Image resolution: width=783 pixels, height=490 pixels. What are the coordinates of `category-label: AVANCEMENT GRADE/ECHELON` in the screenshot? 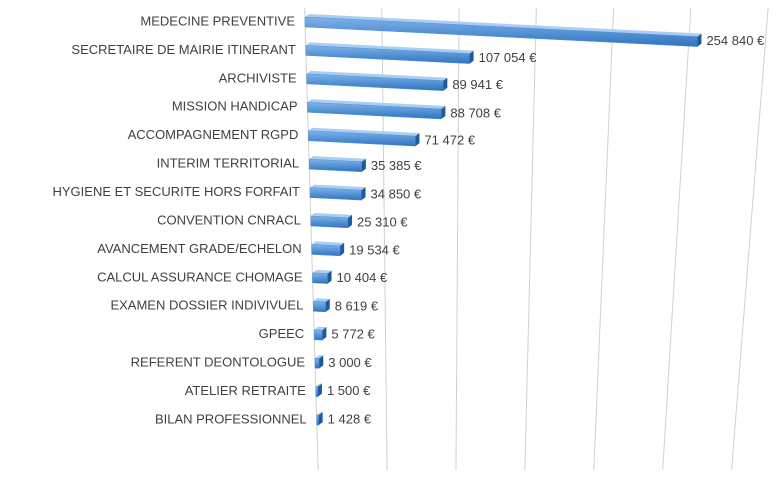 It's located at (199, 248).